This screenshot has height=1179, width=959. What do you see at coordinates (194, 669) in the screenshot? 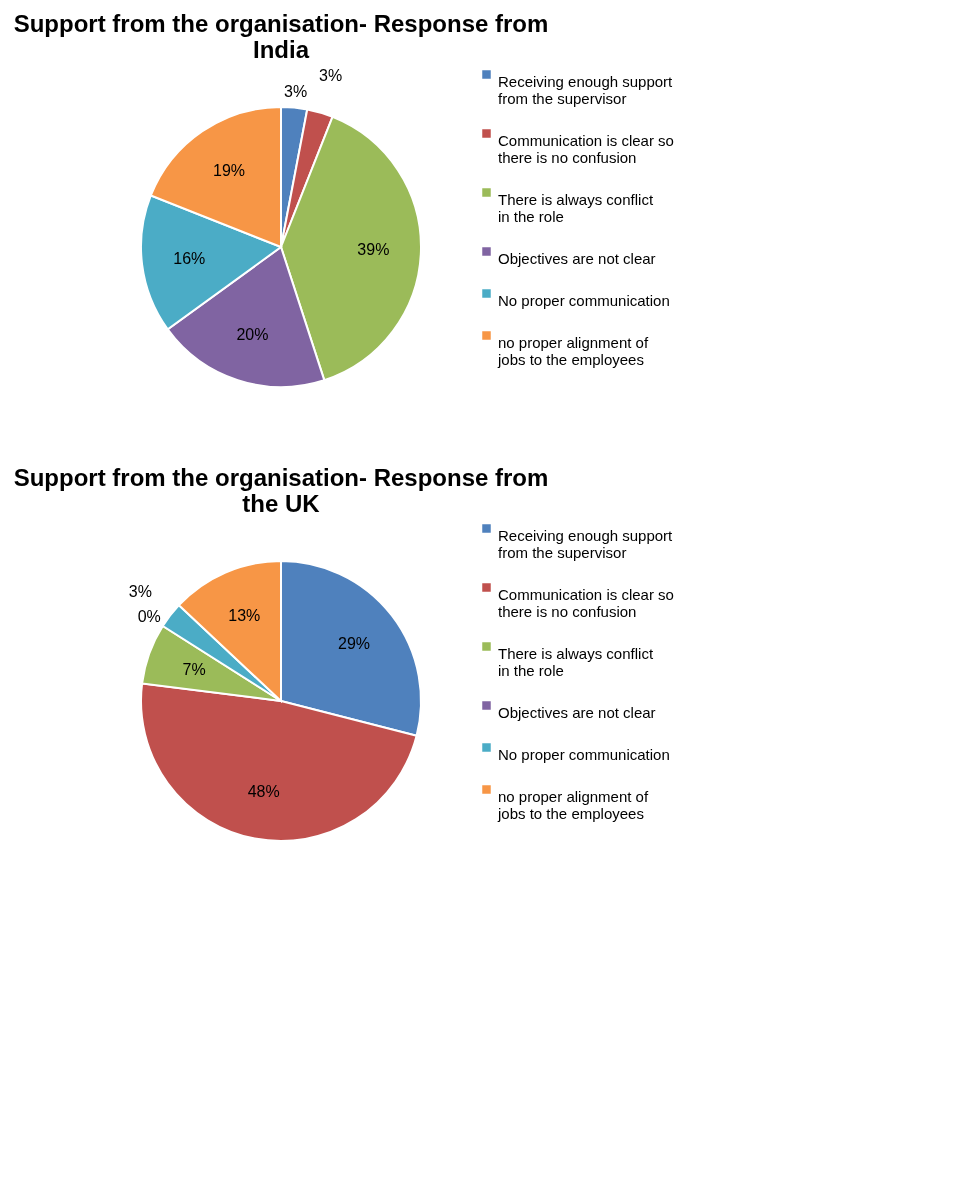
I see `data-label: 7%` at bounding box center [194, 669].